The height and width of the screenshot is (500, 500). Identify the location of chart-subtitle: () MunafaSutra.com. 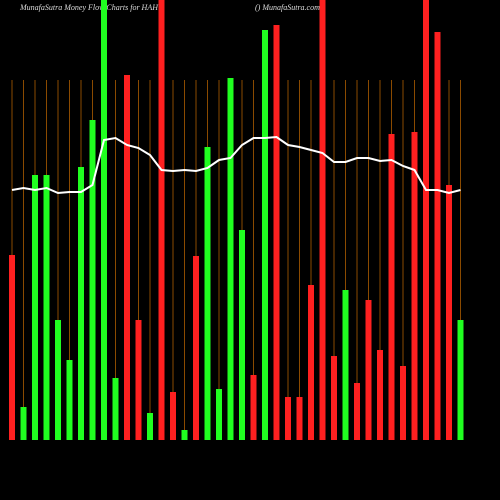
(287, 7).